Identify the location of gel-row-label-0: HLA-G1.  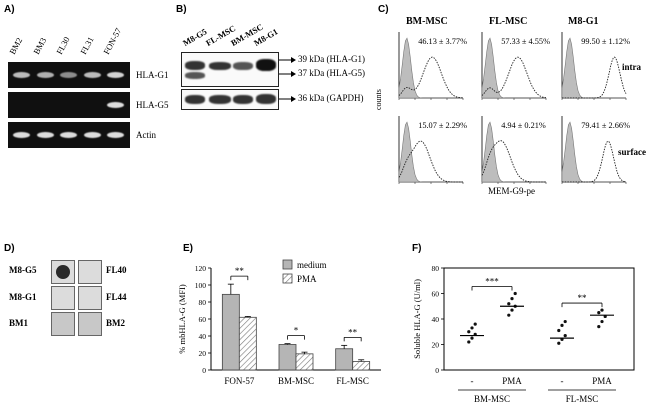
(152, 75).